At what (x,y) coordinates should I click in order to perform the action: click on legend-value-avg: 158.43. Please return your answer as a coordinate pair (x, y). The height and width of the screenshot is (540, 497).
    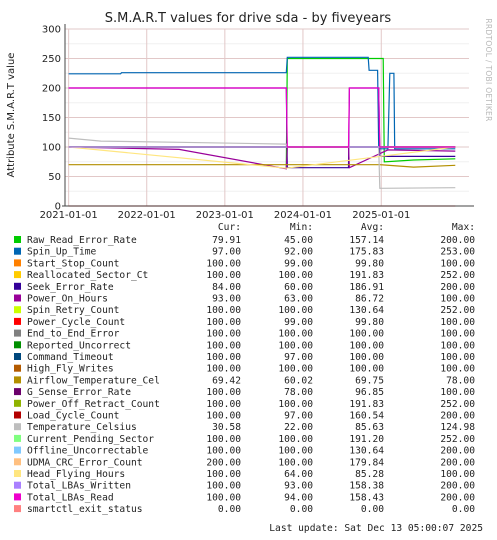
    Looking at the image, I should click on (366, 497).